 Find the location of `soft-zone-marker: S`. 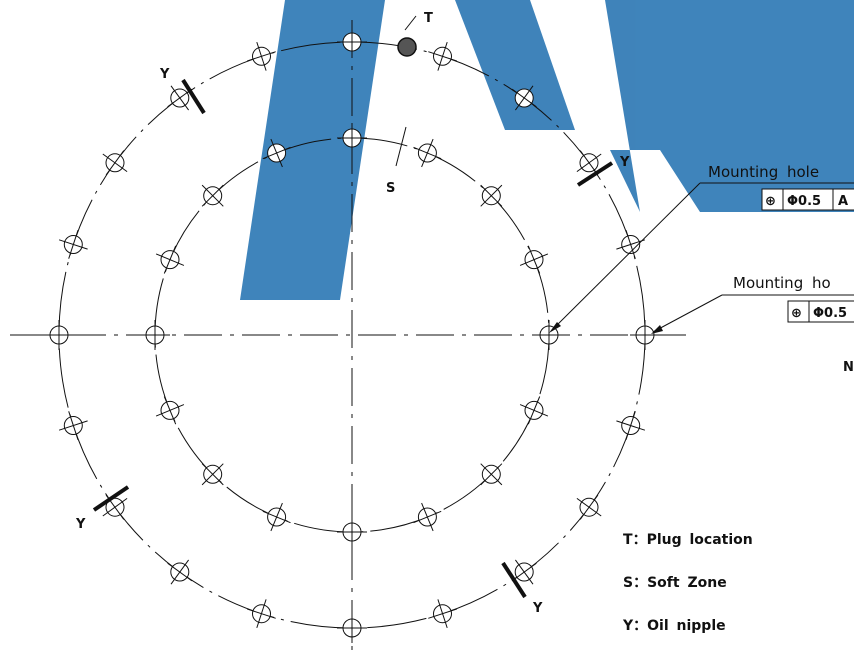

soft-zone-marker: S is located at coordinates (396, 161).